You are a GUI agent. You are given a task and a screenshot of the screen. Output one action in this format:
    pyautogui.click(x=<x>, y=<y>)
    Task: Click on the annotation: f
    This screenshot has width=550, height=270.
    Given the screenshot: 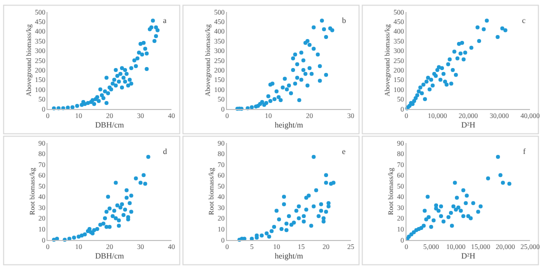 What is the action you would take?
    pyautogui.click(x=524, y=151)
    